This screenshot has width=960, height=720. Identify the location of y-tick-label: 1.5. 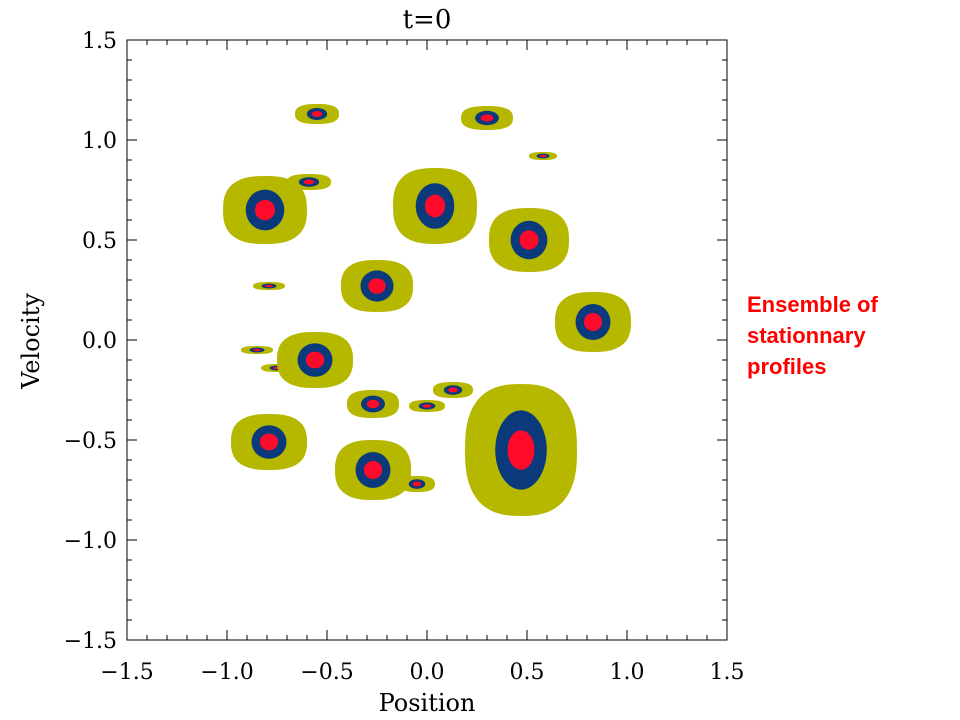
(99, 41).